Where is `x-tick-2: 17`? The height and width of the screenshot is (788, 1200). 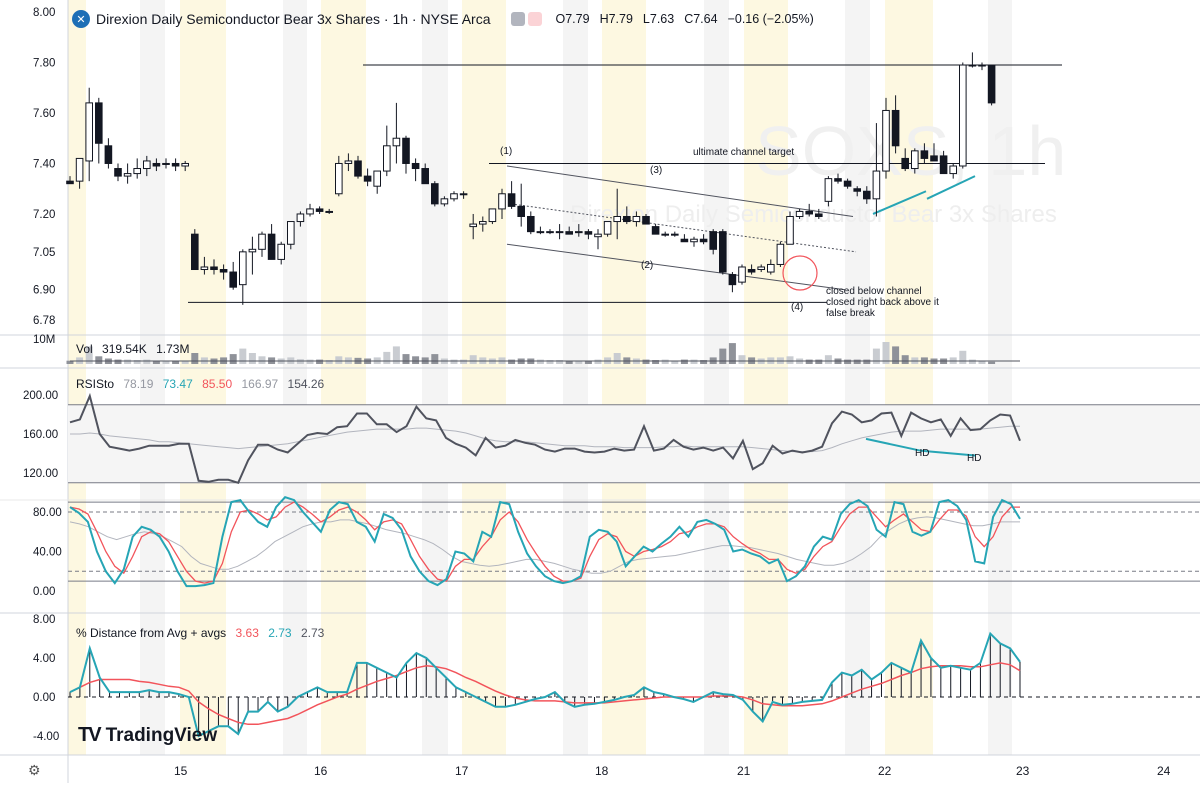 x-tick-2: 17 is located at coordinates (462, 771).